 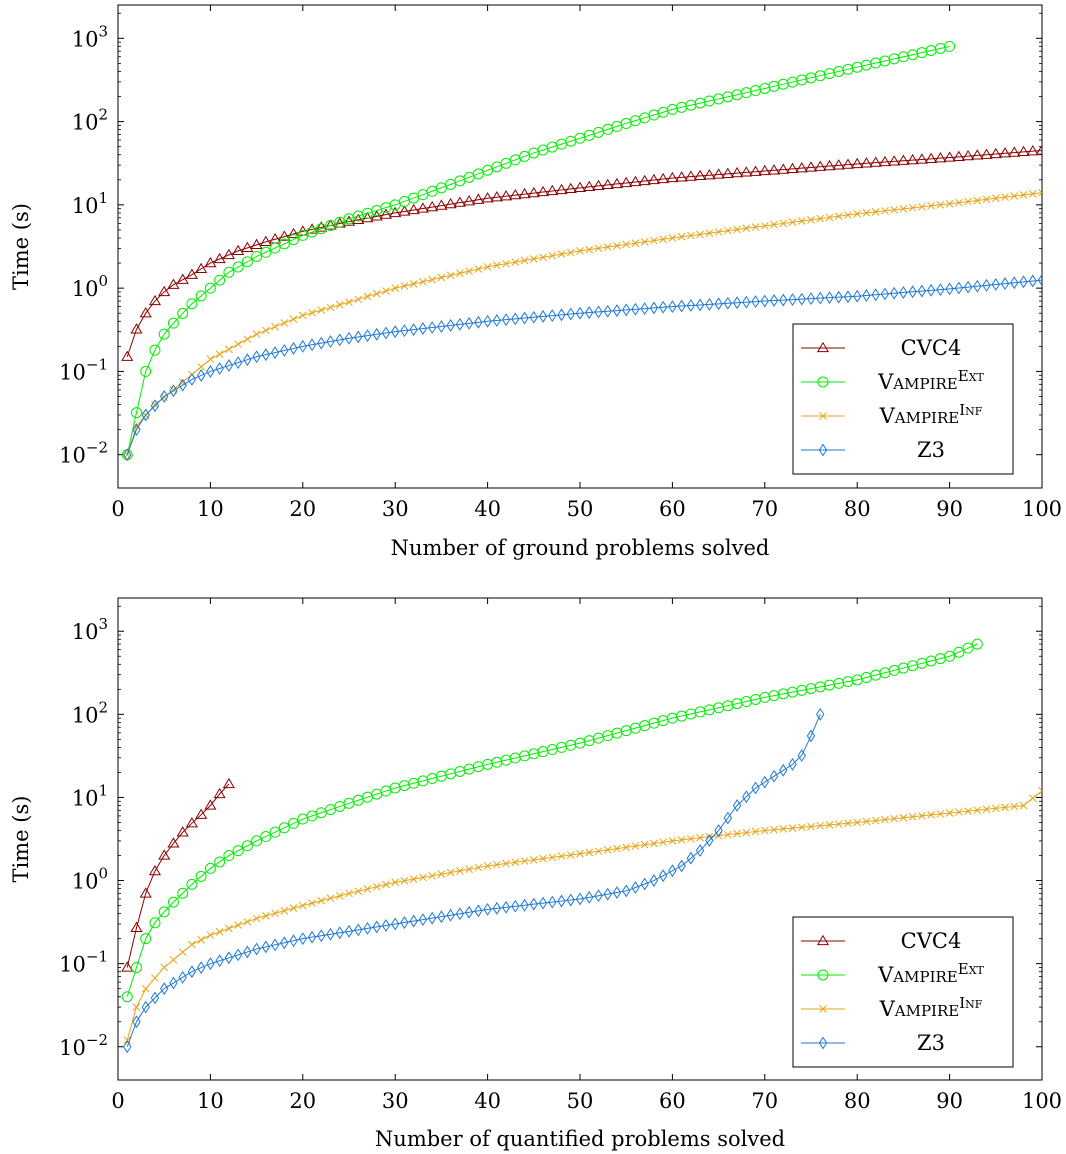 What do you see at coordinates (90, 879) in the screenshot?
I see `y-tick-label: 10⁰` at bounding box center [90, 879].